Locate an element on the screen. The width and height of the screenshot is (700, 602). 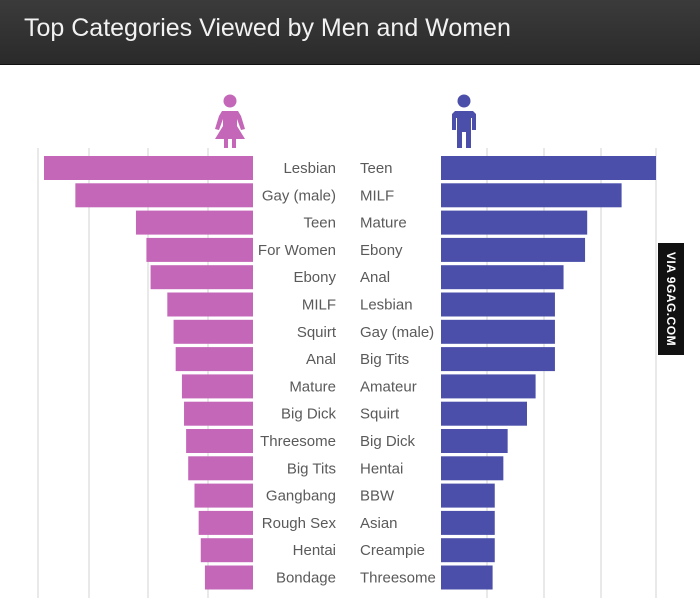
women-category-label: Gangbang is located at coordinates (301, 496).